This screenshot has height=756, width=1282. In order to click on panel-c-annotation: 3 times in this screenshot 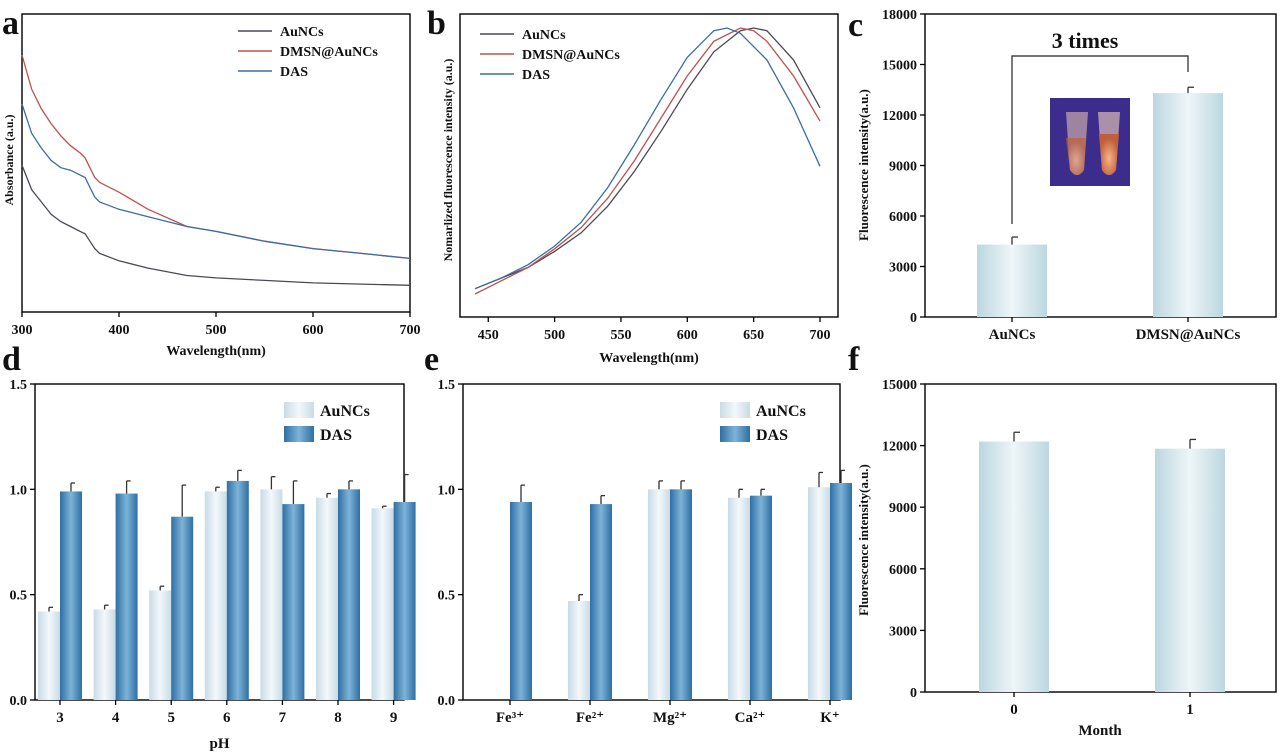, I will do `click(1085, 40)`.